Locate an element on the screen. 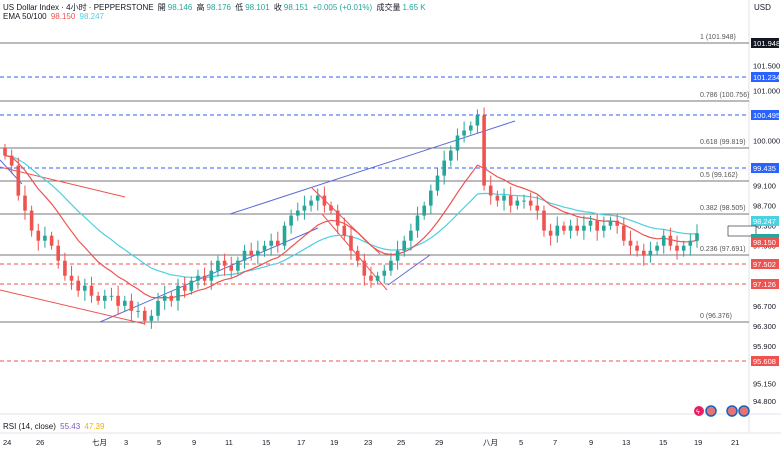  svg-text: 101.948 is located at coordinates (766, 43).